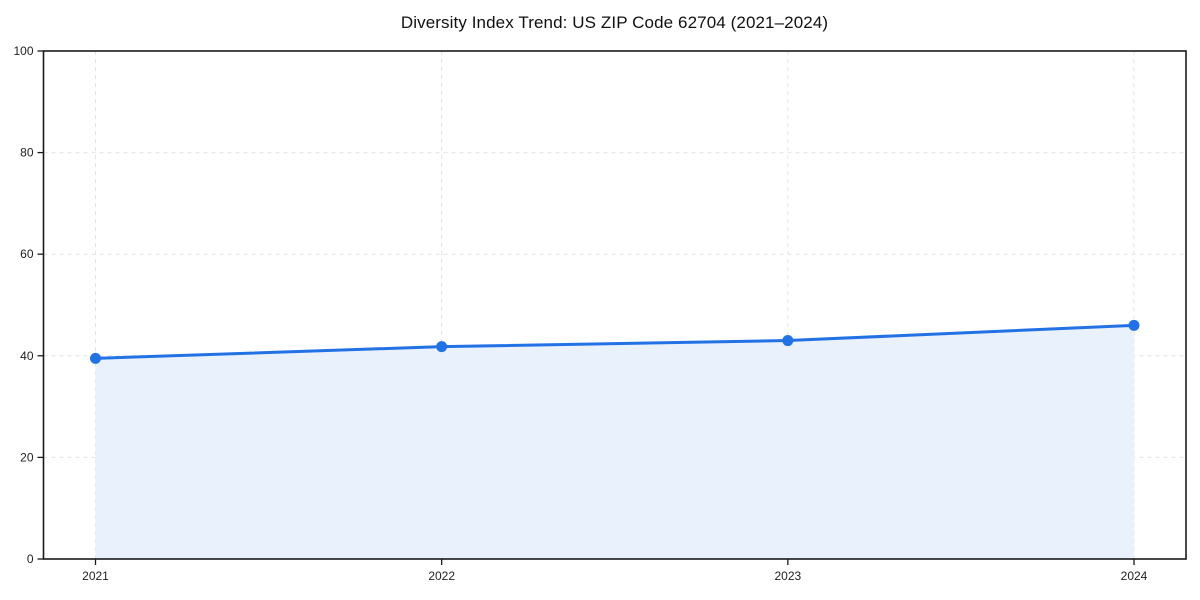  I want to click on x-tick-label: 2023, so click(787, 576).